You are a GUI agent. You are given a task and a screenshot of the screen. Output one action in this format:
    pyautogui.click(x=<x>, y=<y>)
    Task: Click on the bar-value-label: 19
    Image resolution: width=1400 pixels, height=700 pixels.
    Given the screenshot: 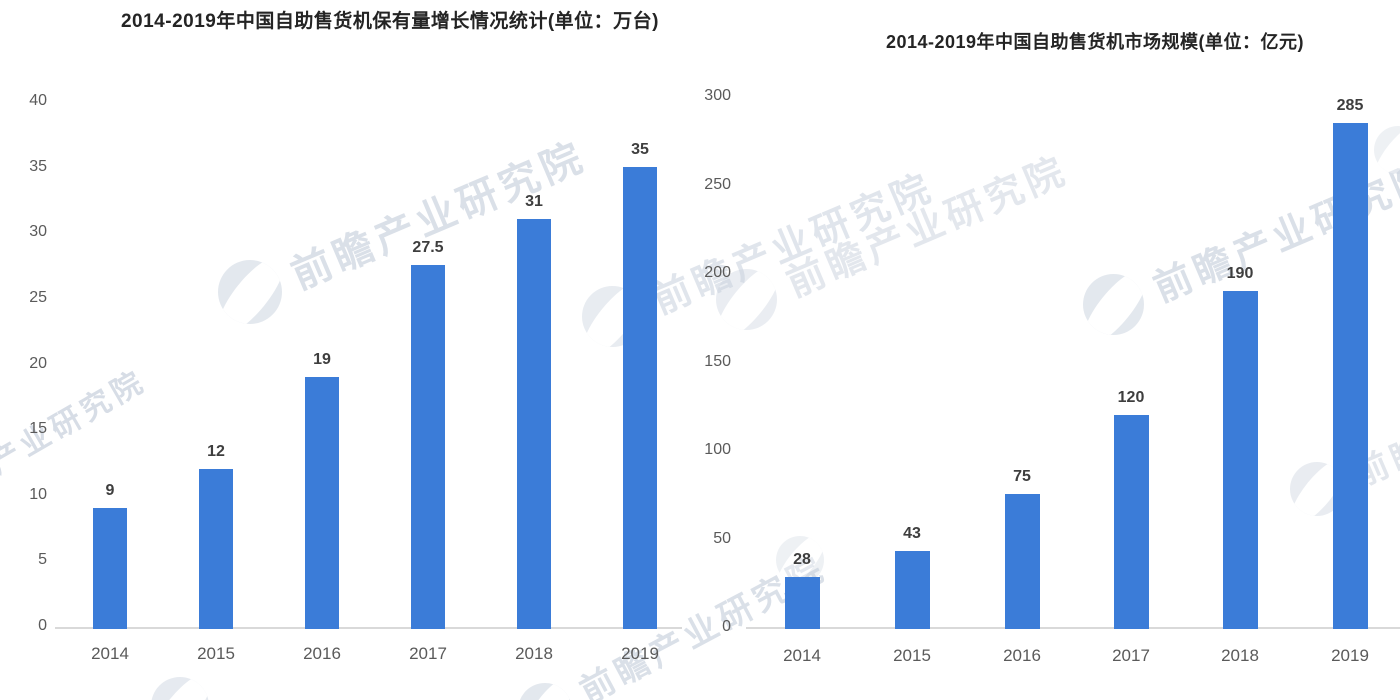 What is the action you would take?
    pyautogui.click(x=322, y=359)
    